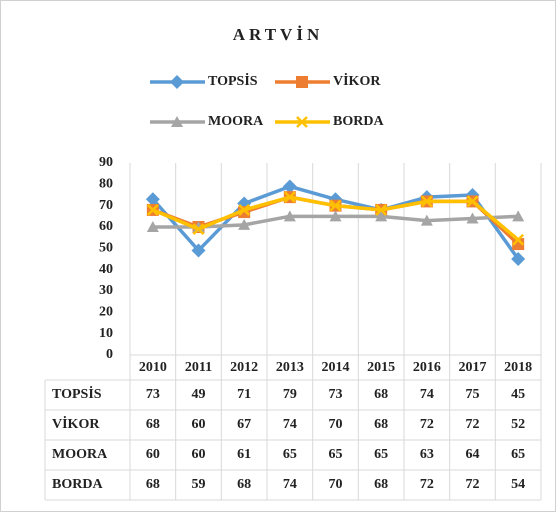 The height and width of the screenshot is (512, 556). What do you see at coordinates (427, 367) in the screenshot?
I see `x-tick-label: 2016` at bounding box center [427, 367].